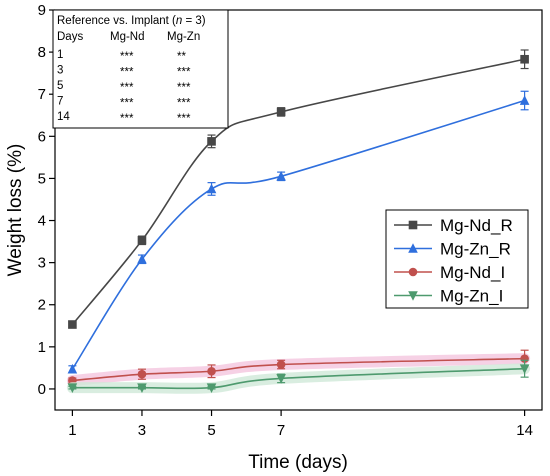  What do you see at coordinates (179, 21) in the screenshot?
I see `significance-title-n: n` at bounding box center [179, 21].